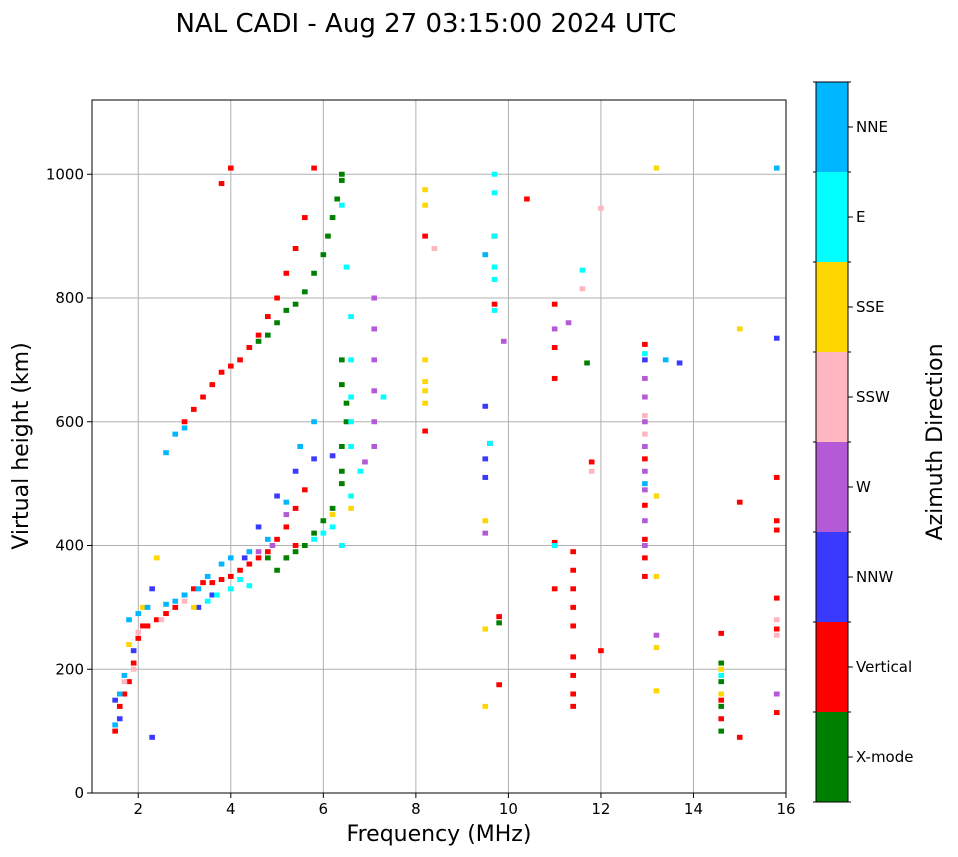  I want to click on chart-title: NAL CADI - Aug 27 03:15:00 2024 UTC, so click(426, 24).